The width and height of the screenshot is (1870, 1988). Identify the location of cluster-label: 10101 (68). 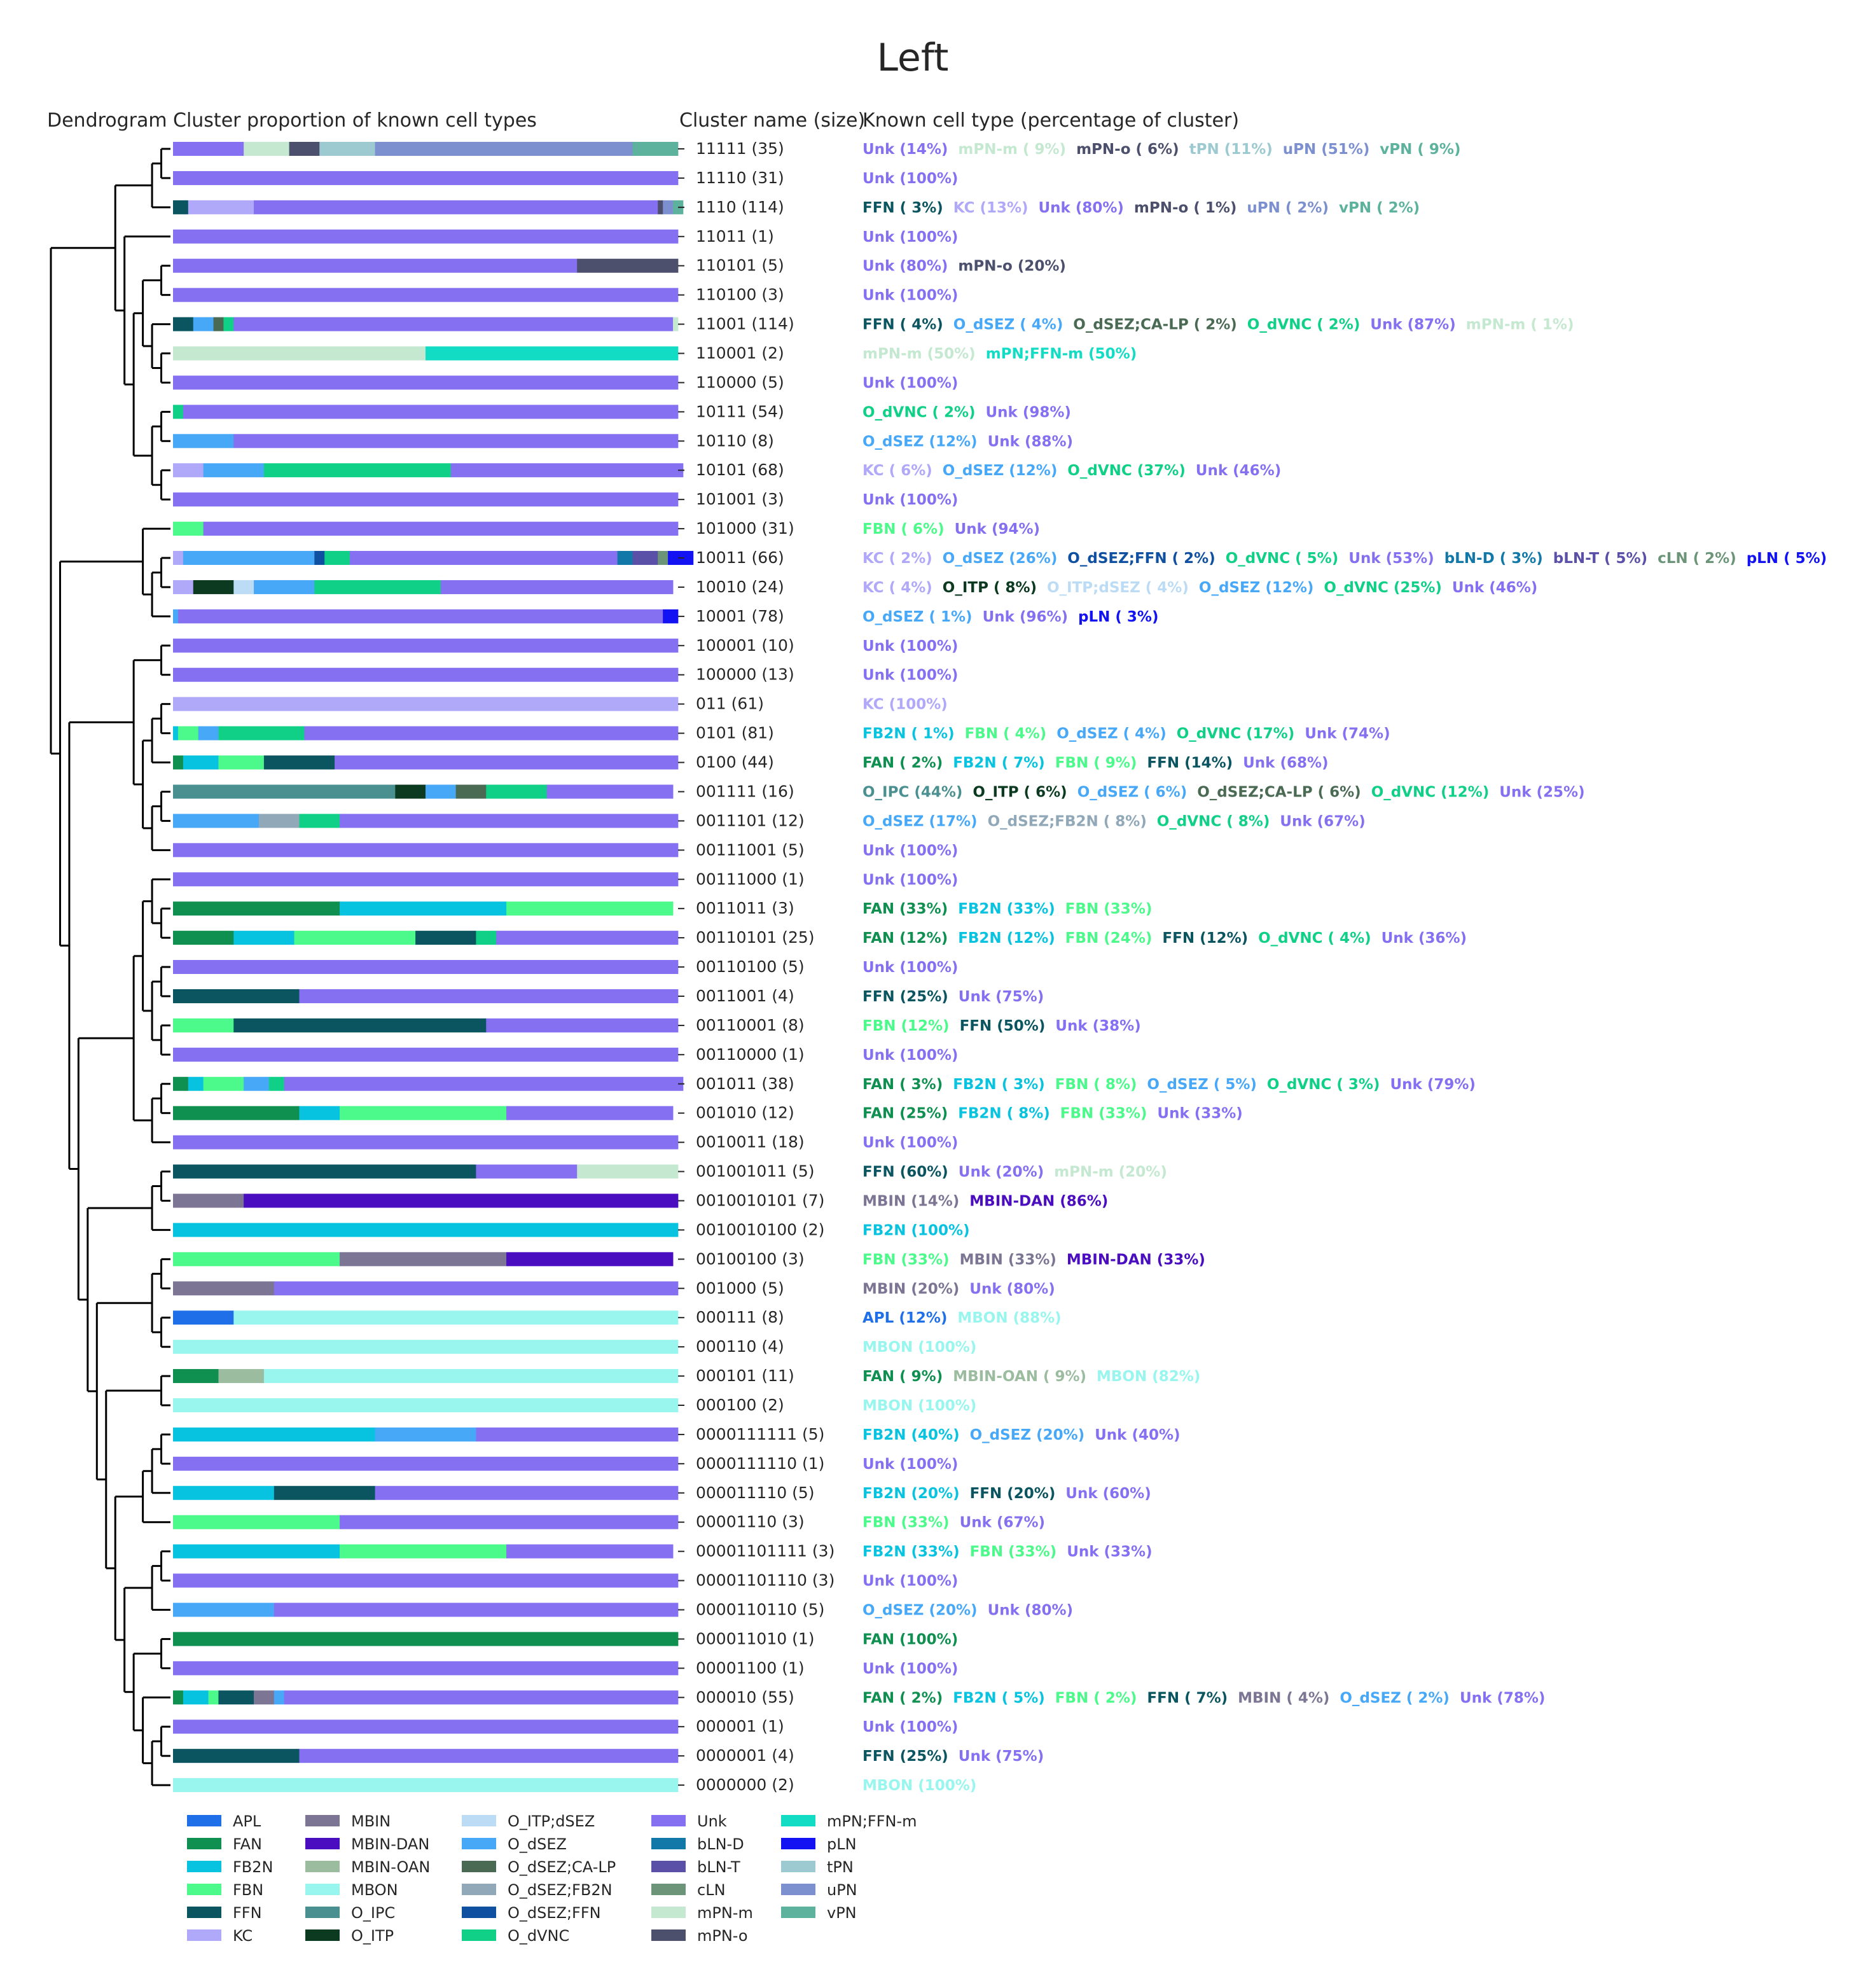
(740, 470).